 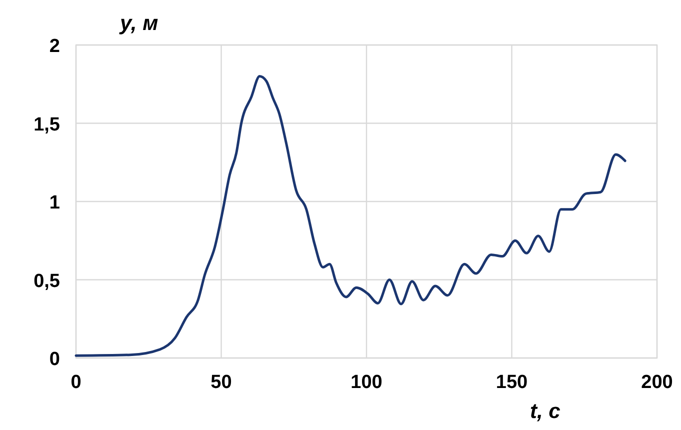 I want to click on y-axis-title: y, м, so click(x=139, y=23).